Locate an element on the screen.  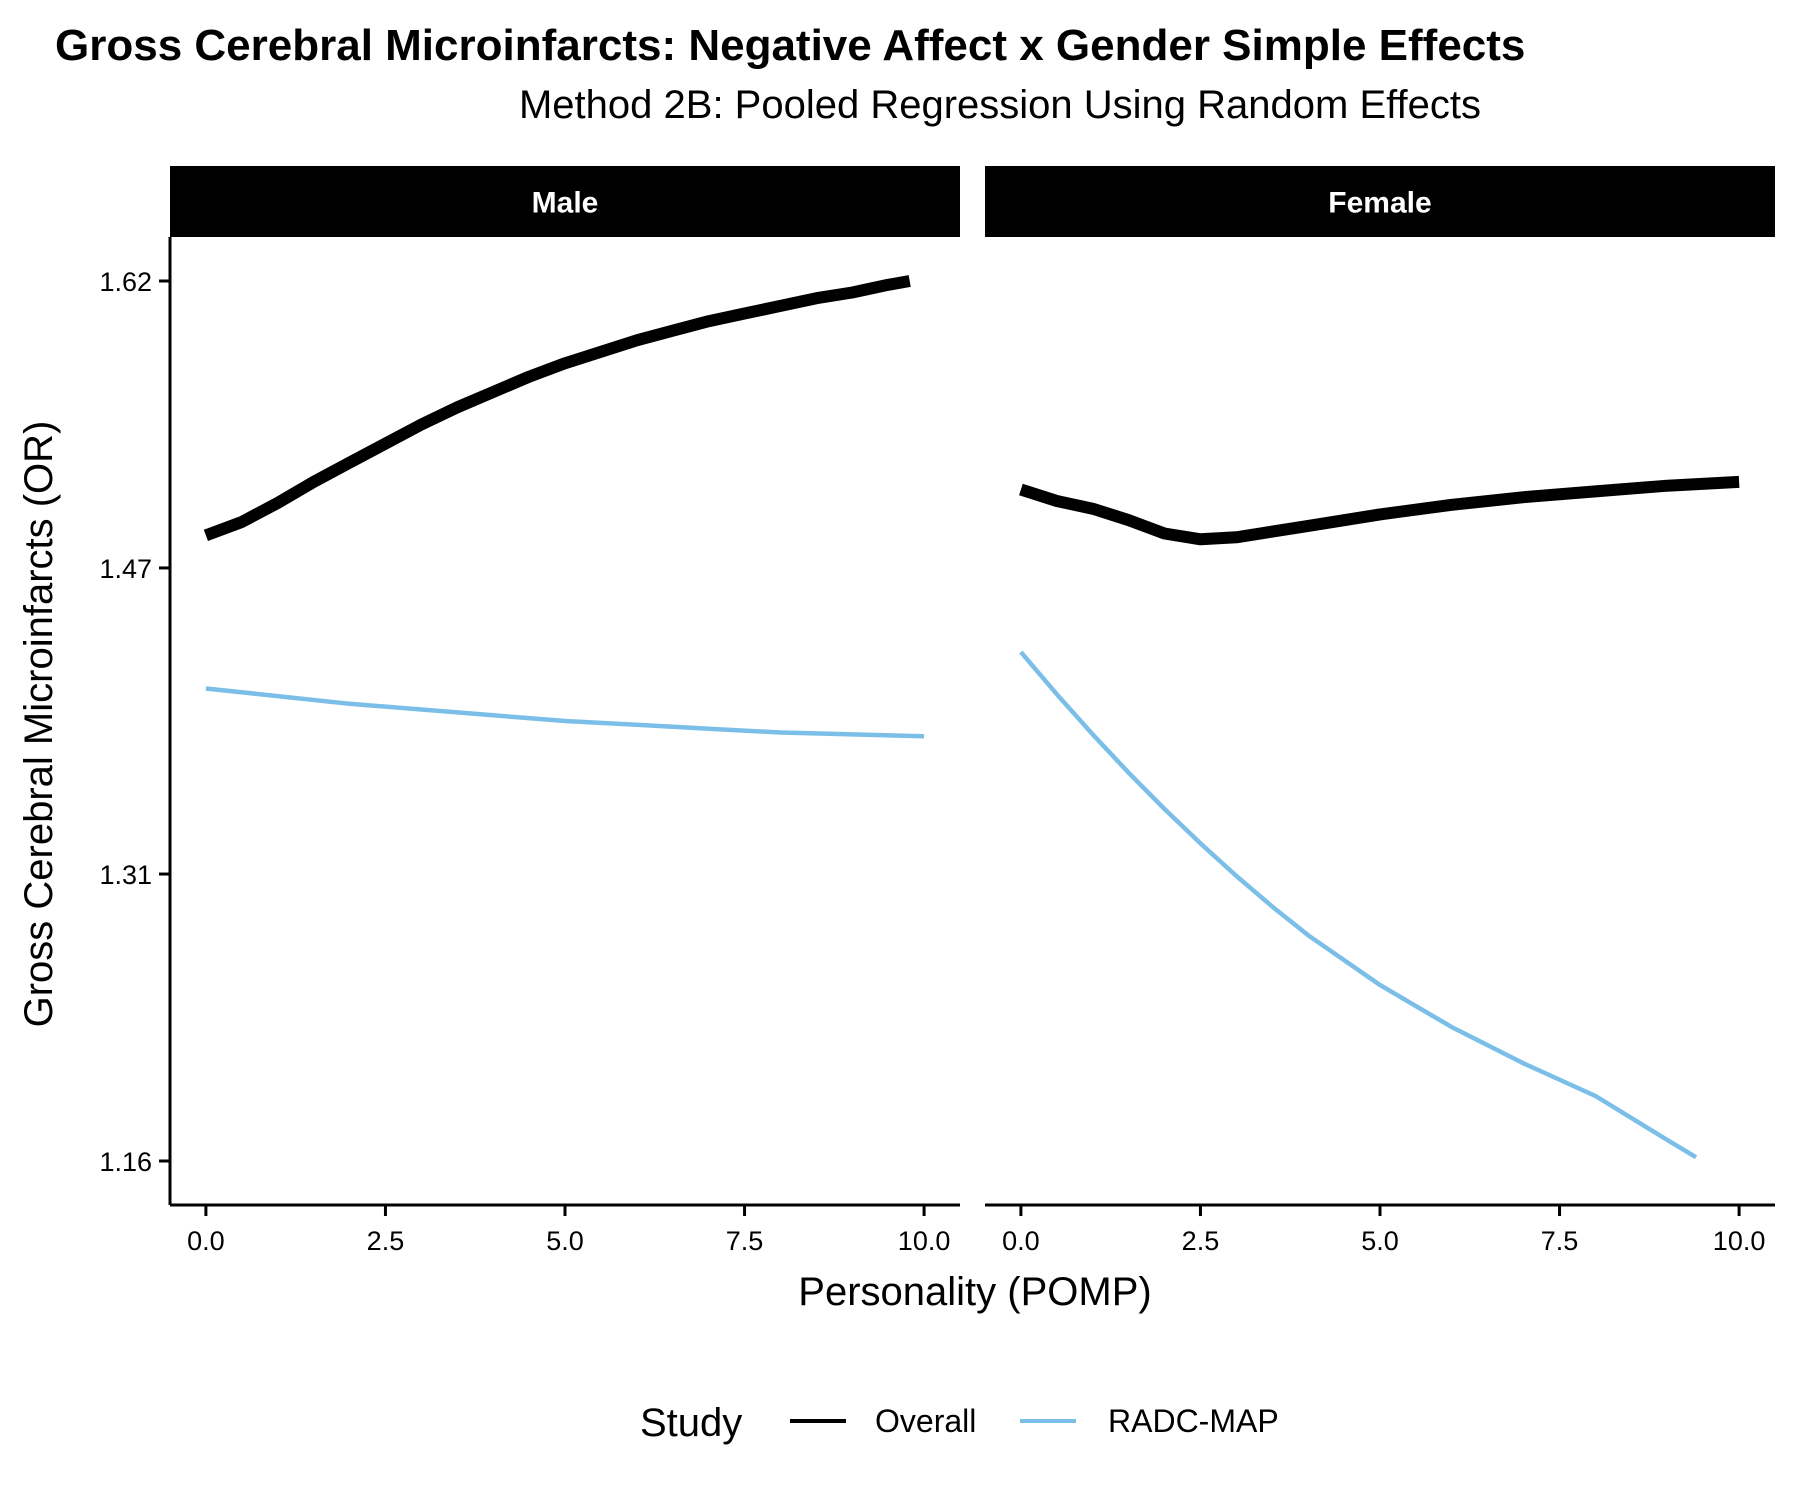
legend-label-overall: Overall is located at coordinates (925, 1421).